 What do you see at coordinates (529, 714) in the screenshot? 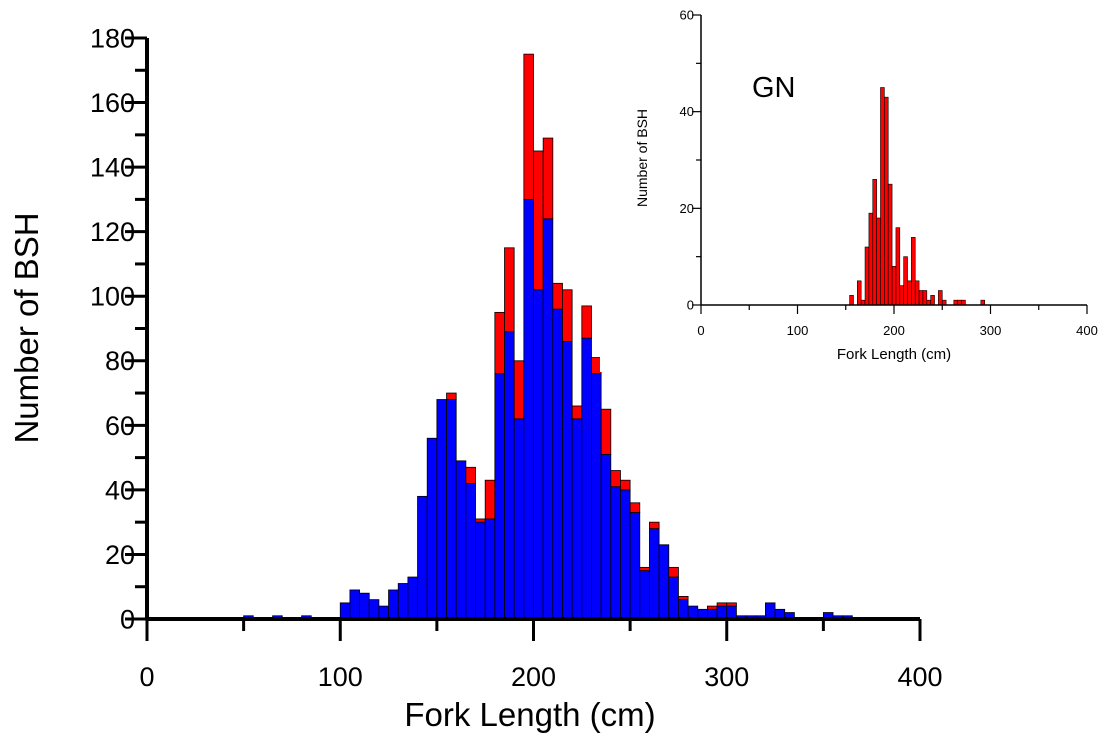
I see `main-x-axis-title: Fork Length (cm)` at bounding box center [529, 714].